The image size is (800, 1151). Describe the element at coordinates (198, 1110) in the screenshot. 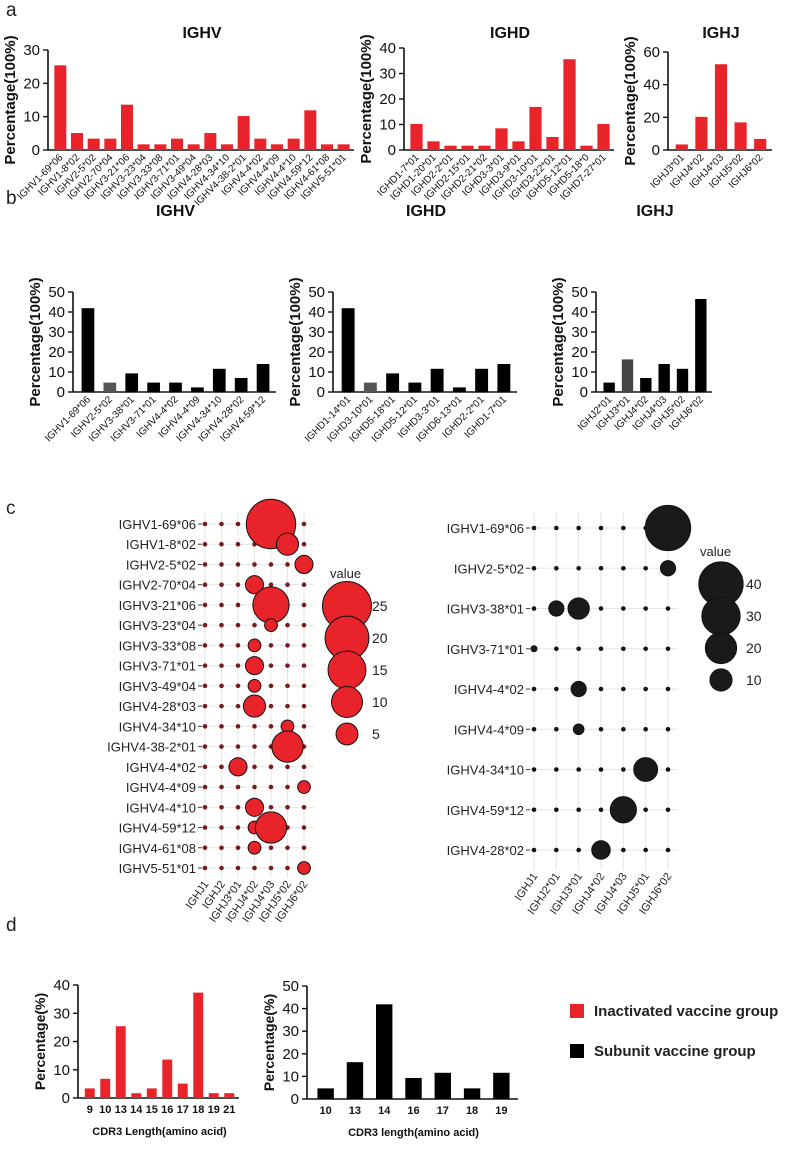

I see `d-inact-x-tick-label: 18` at that location.